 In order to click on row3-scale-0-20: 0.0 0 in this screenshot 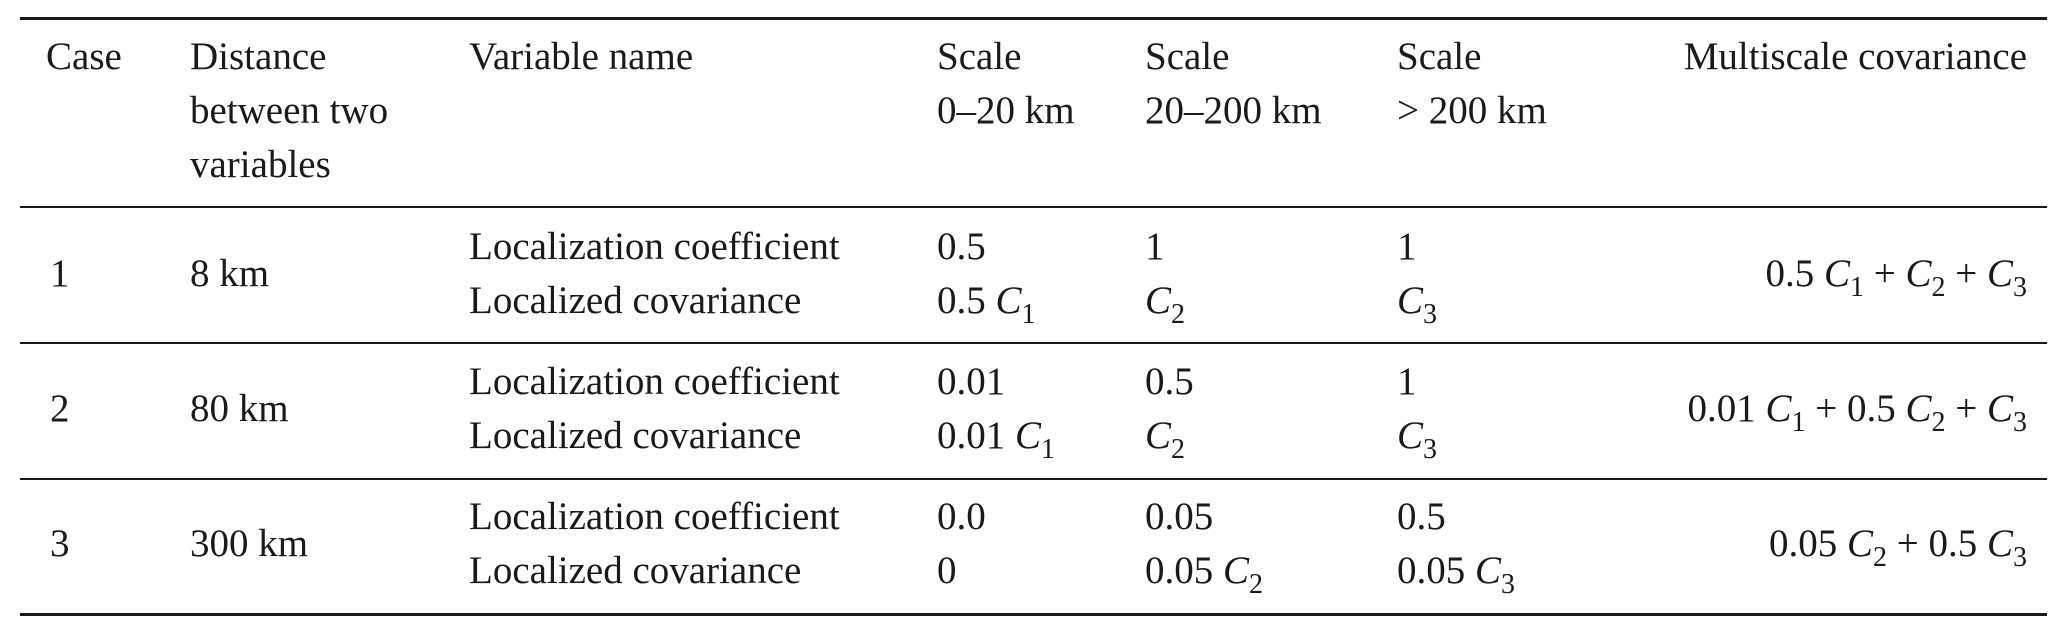, I will do `click(961, 543)`.